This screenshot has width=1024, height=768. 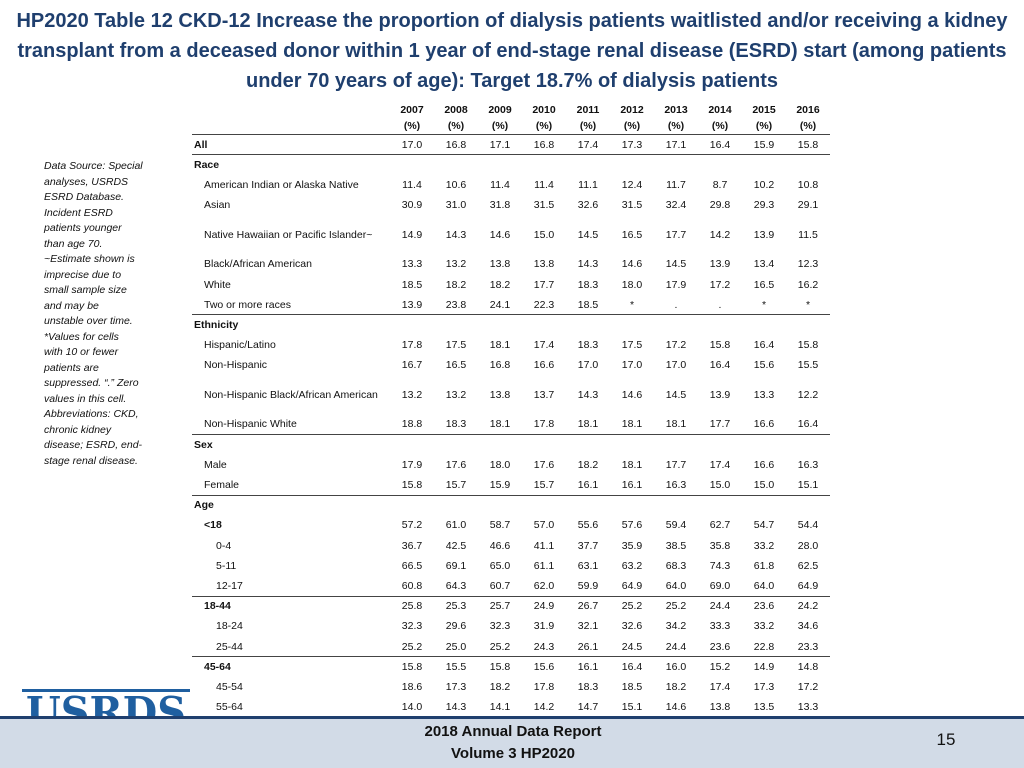 I want to click on table-cell: 14.5, so click(x=676, y=395).